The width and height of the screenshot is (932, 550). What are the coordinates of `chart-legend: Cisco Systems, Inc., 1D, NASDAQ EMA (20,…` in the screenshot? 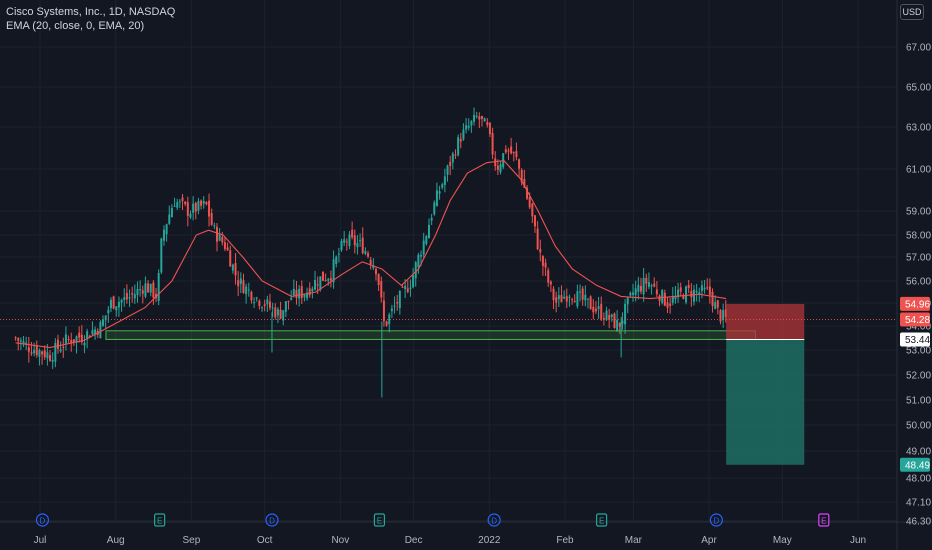 It's located at (90, 19).